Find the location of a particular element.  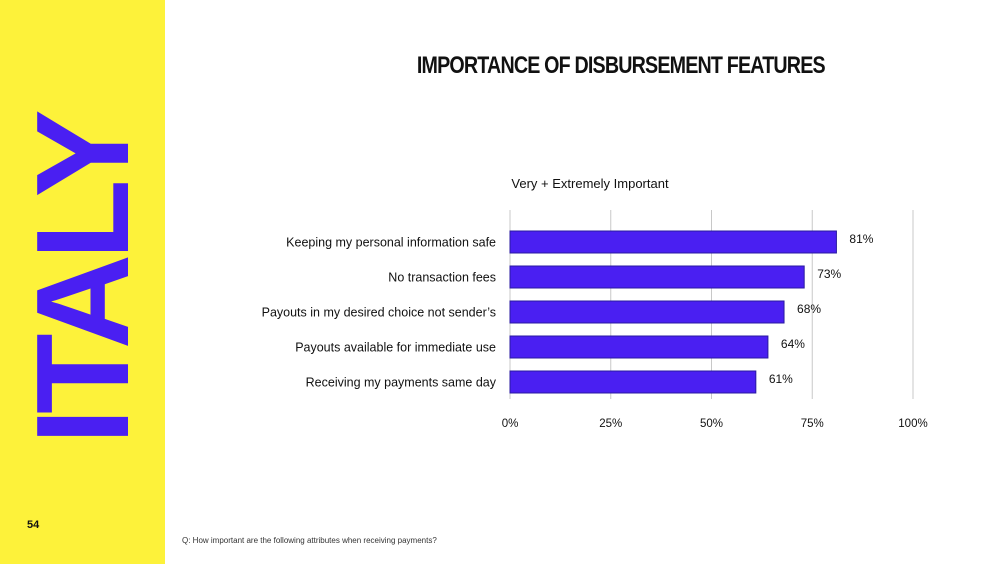

page-number: 54 is located at coordinates (33, 525).